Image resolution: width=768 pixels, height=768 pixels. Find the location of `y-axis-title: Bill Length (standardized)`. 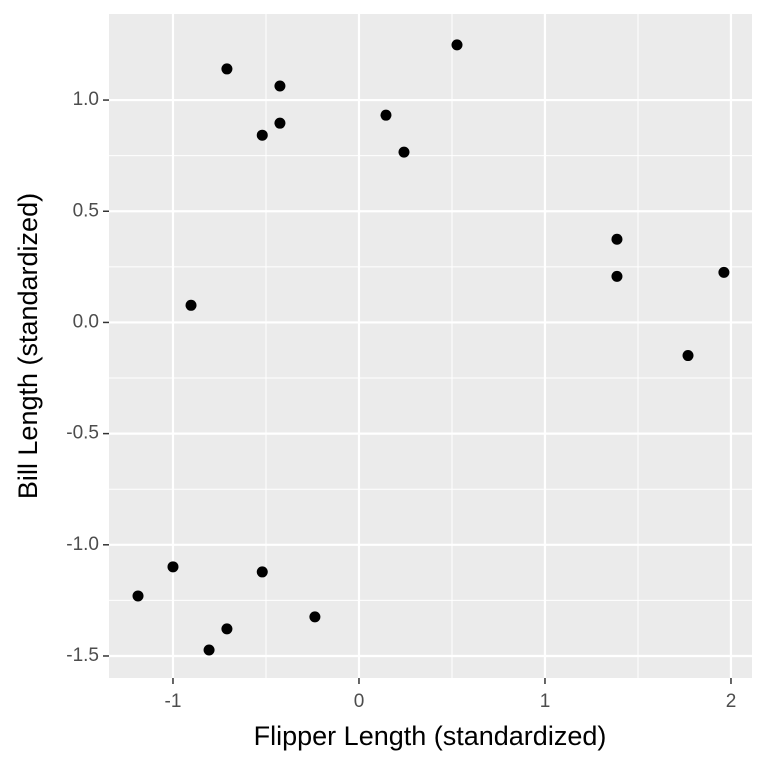

y-axis-title: Bill Length (standardized) is located at coordinates (28, 346).